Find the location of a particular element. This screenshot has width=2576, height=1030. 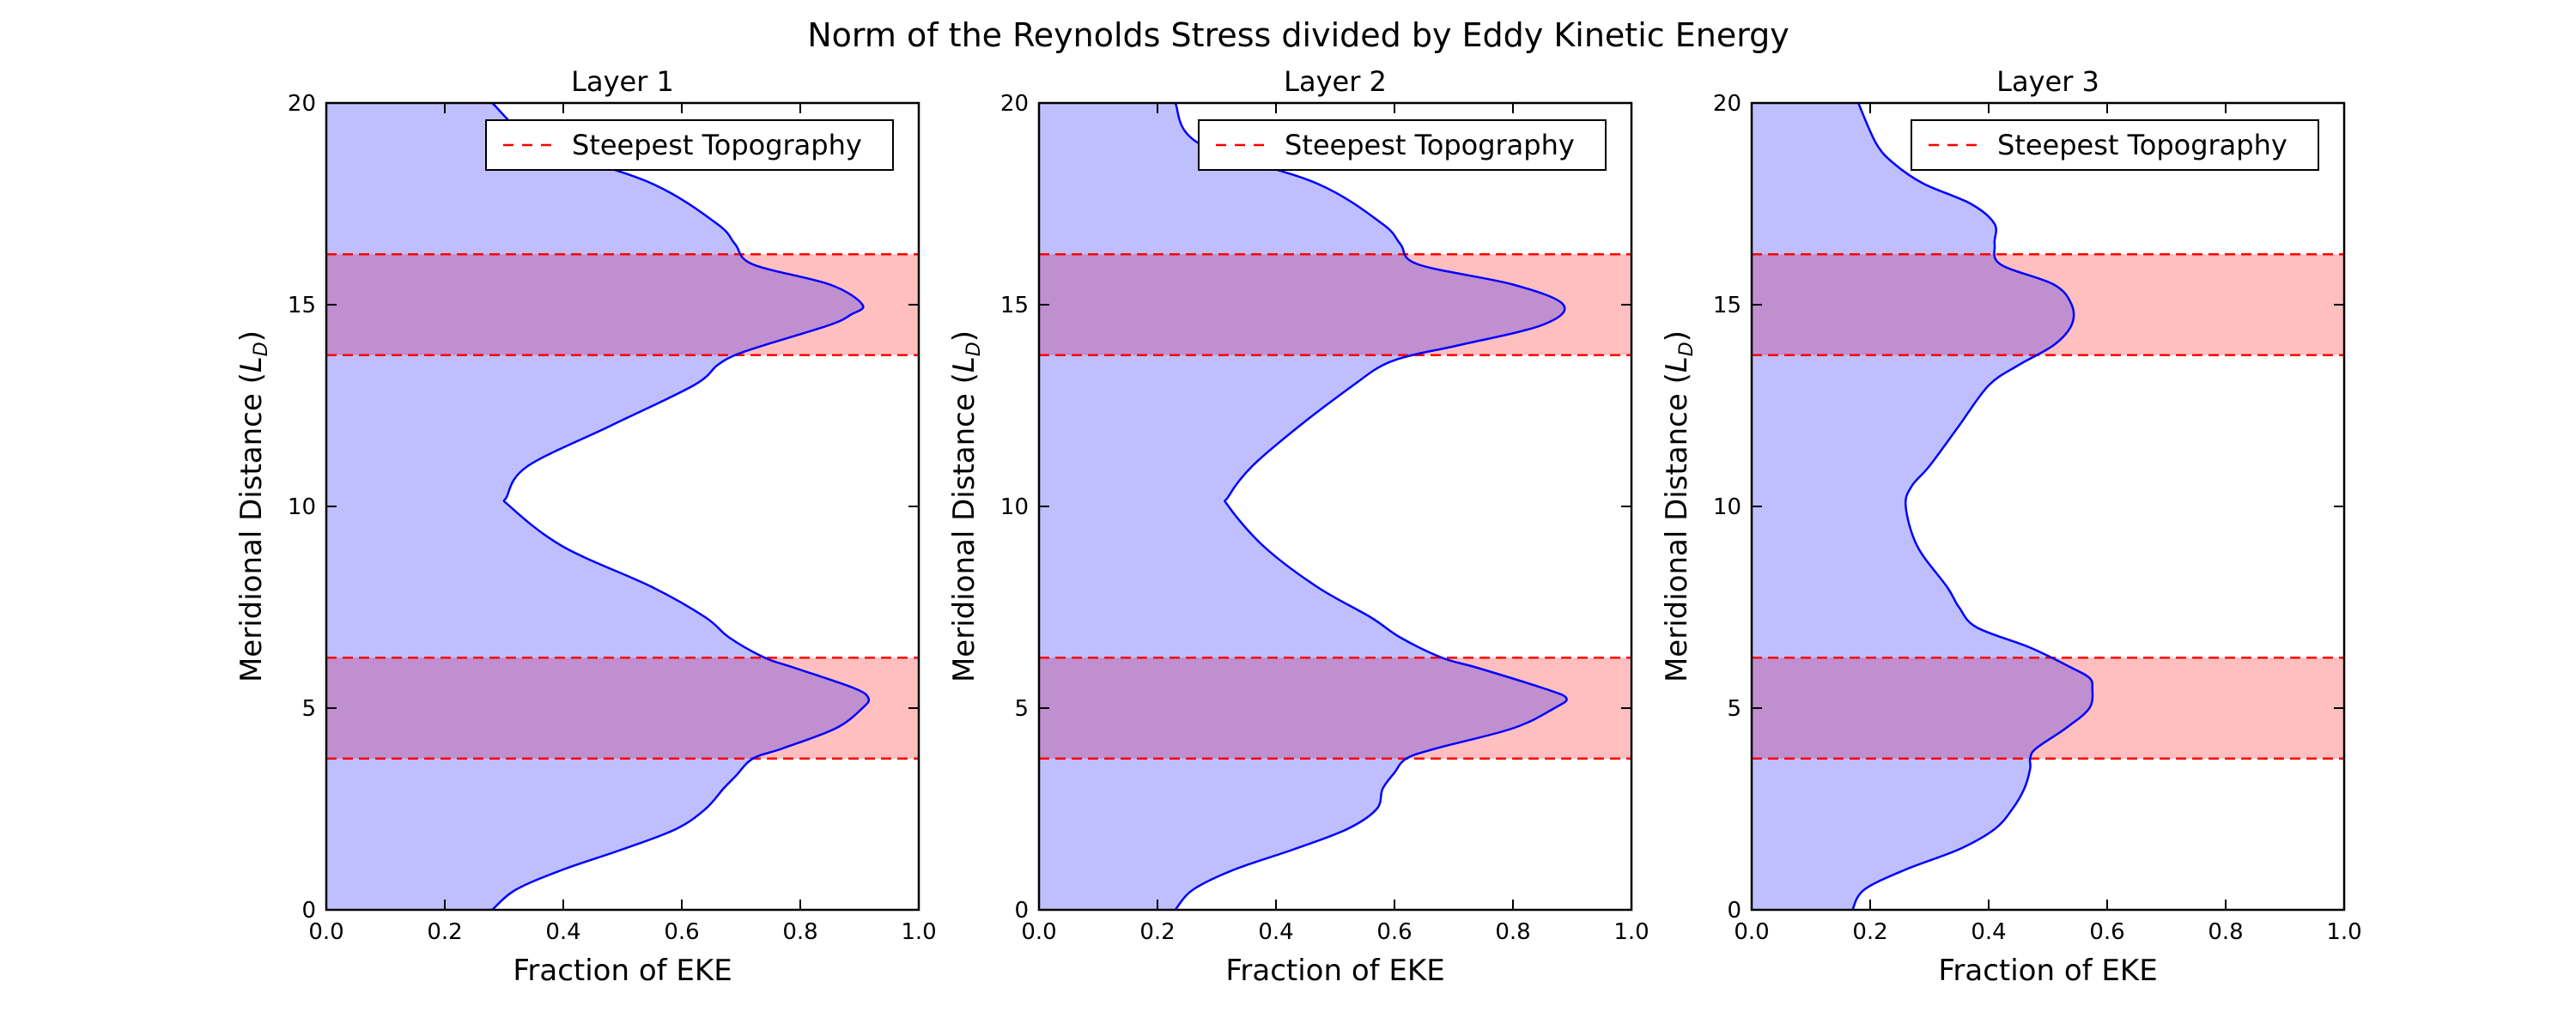

eke-fraction-fill is located at coordinates (1923, 506).